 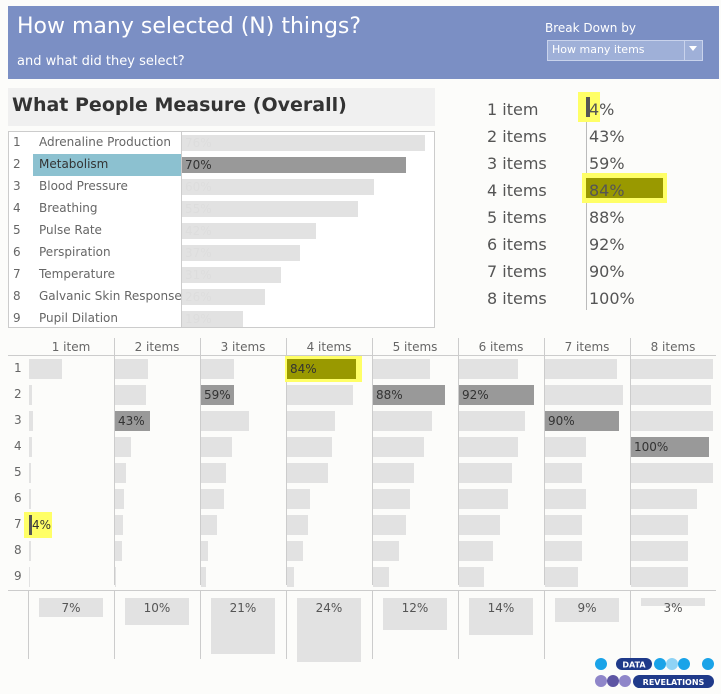 I want to click on column-header: 1 item, so click(x=71, y=347).